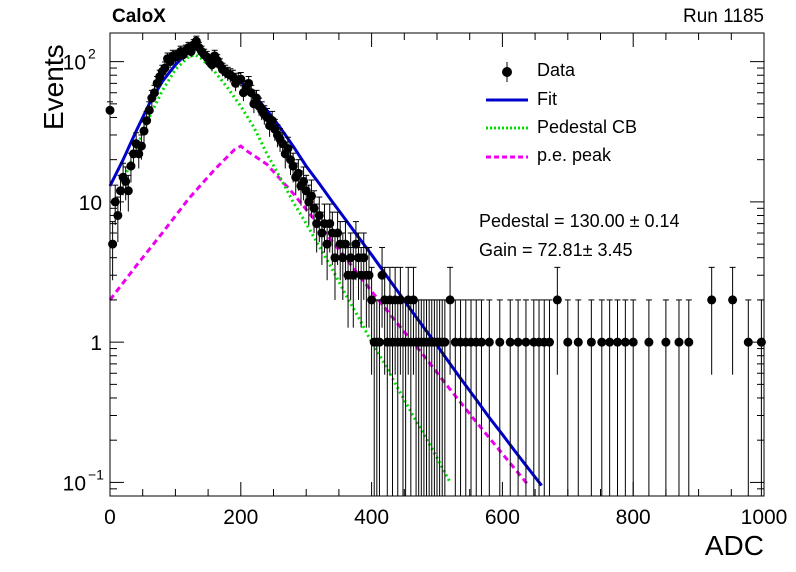  What do you see at coordinates (139, 16) in the screenshot?
I see `experiment-label: CaloX` at bounding box center [139, 16].